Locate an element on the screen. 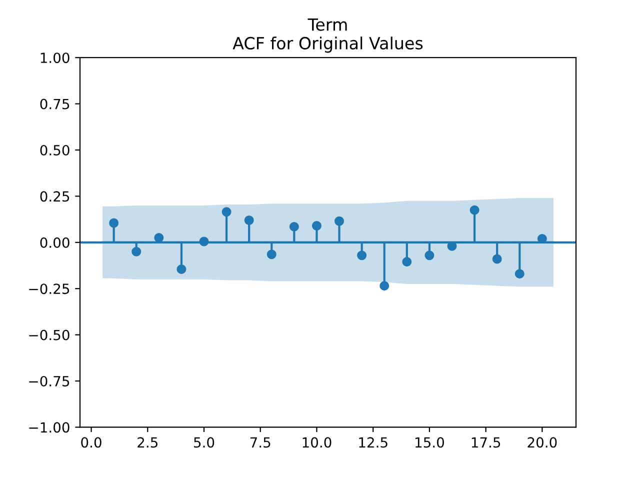 The image size is (640, 480). y-tick-label: −0.50 is located at coordinates (49, 335).